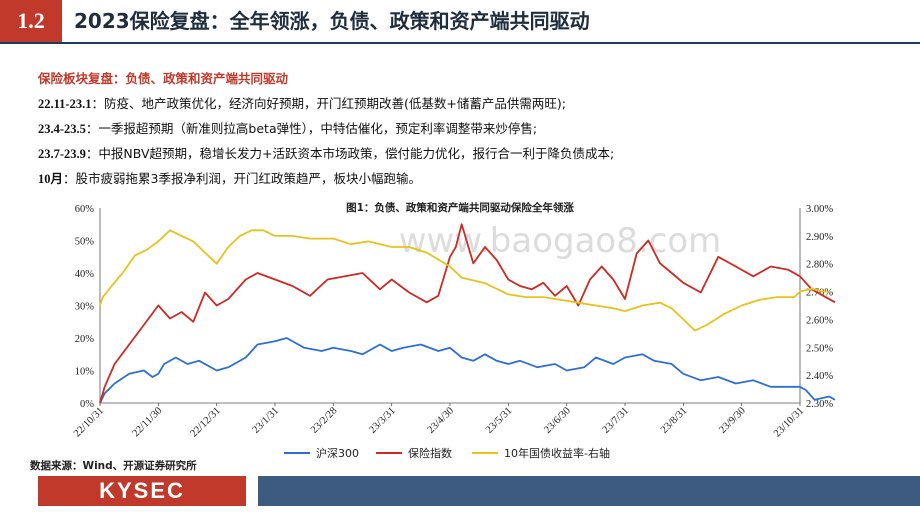 The image size is (920, 518). I want to click on section-number: 1.2, so click(31, 21).